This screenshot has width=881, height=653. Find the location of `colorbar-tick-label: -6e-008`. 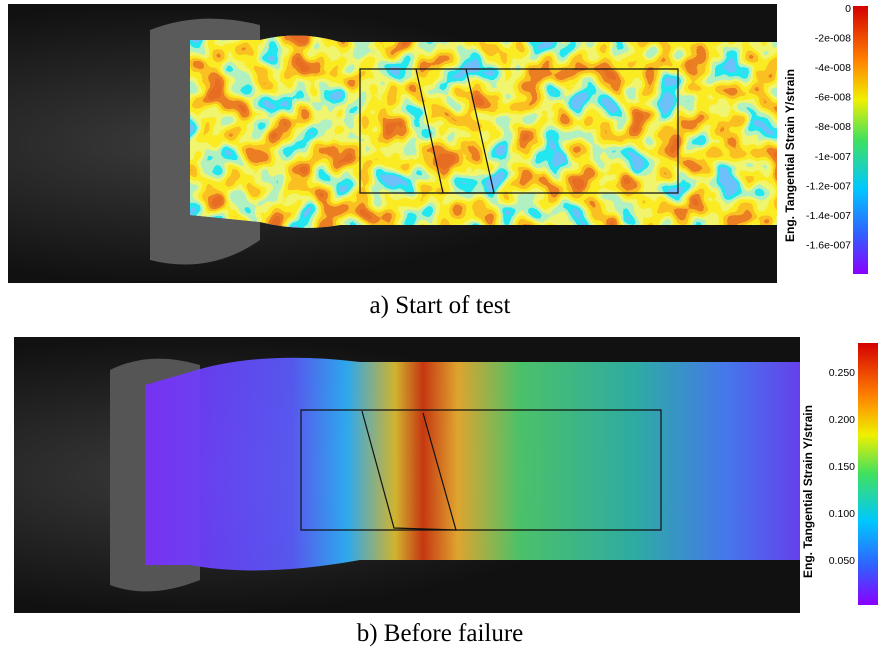

colorbar-tick-label: -6e-008 is located at coordinates (833, 98).